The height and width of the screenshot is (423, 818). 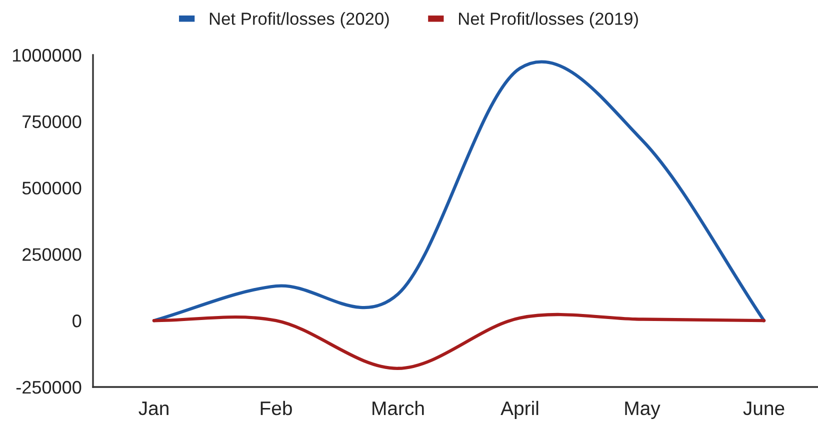 What do you see at coordinates (519, 410) in the screenshot?
I see `x-tick-label: April` at bounding box center [519, 410].